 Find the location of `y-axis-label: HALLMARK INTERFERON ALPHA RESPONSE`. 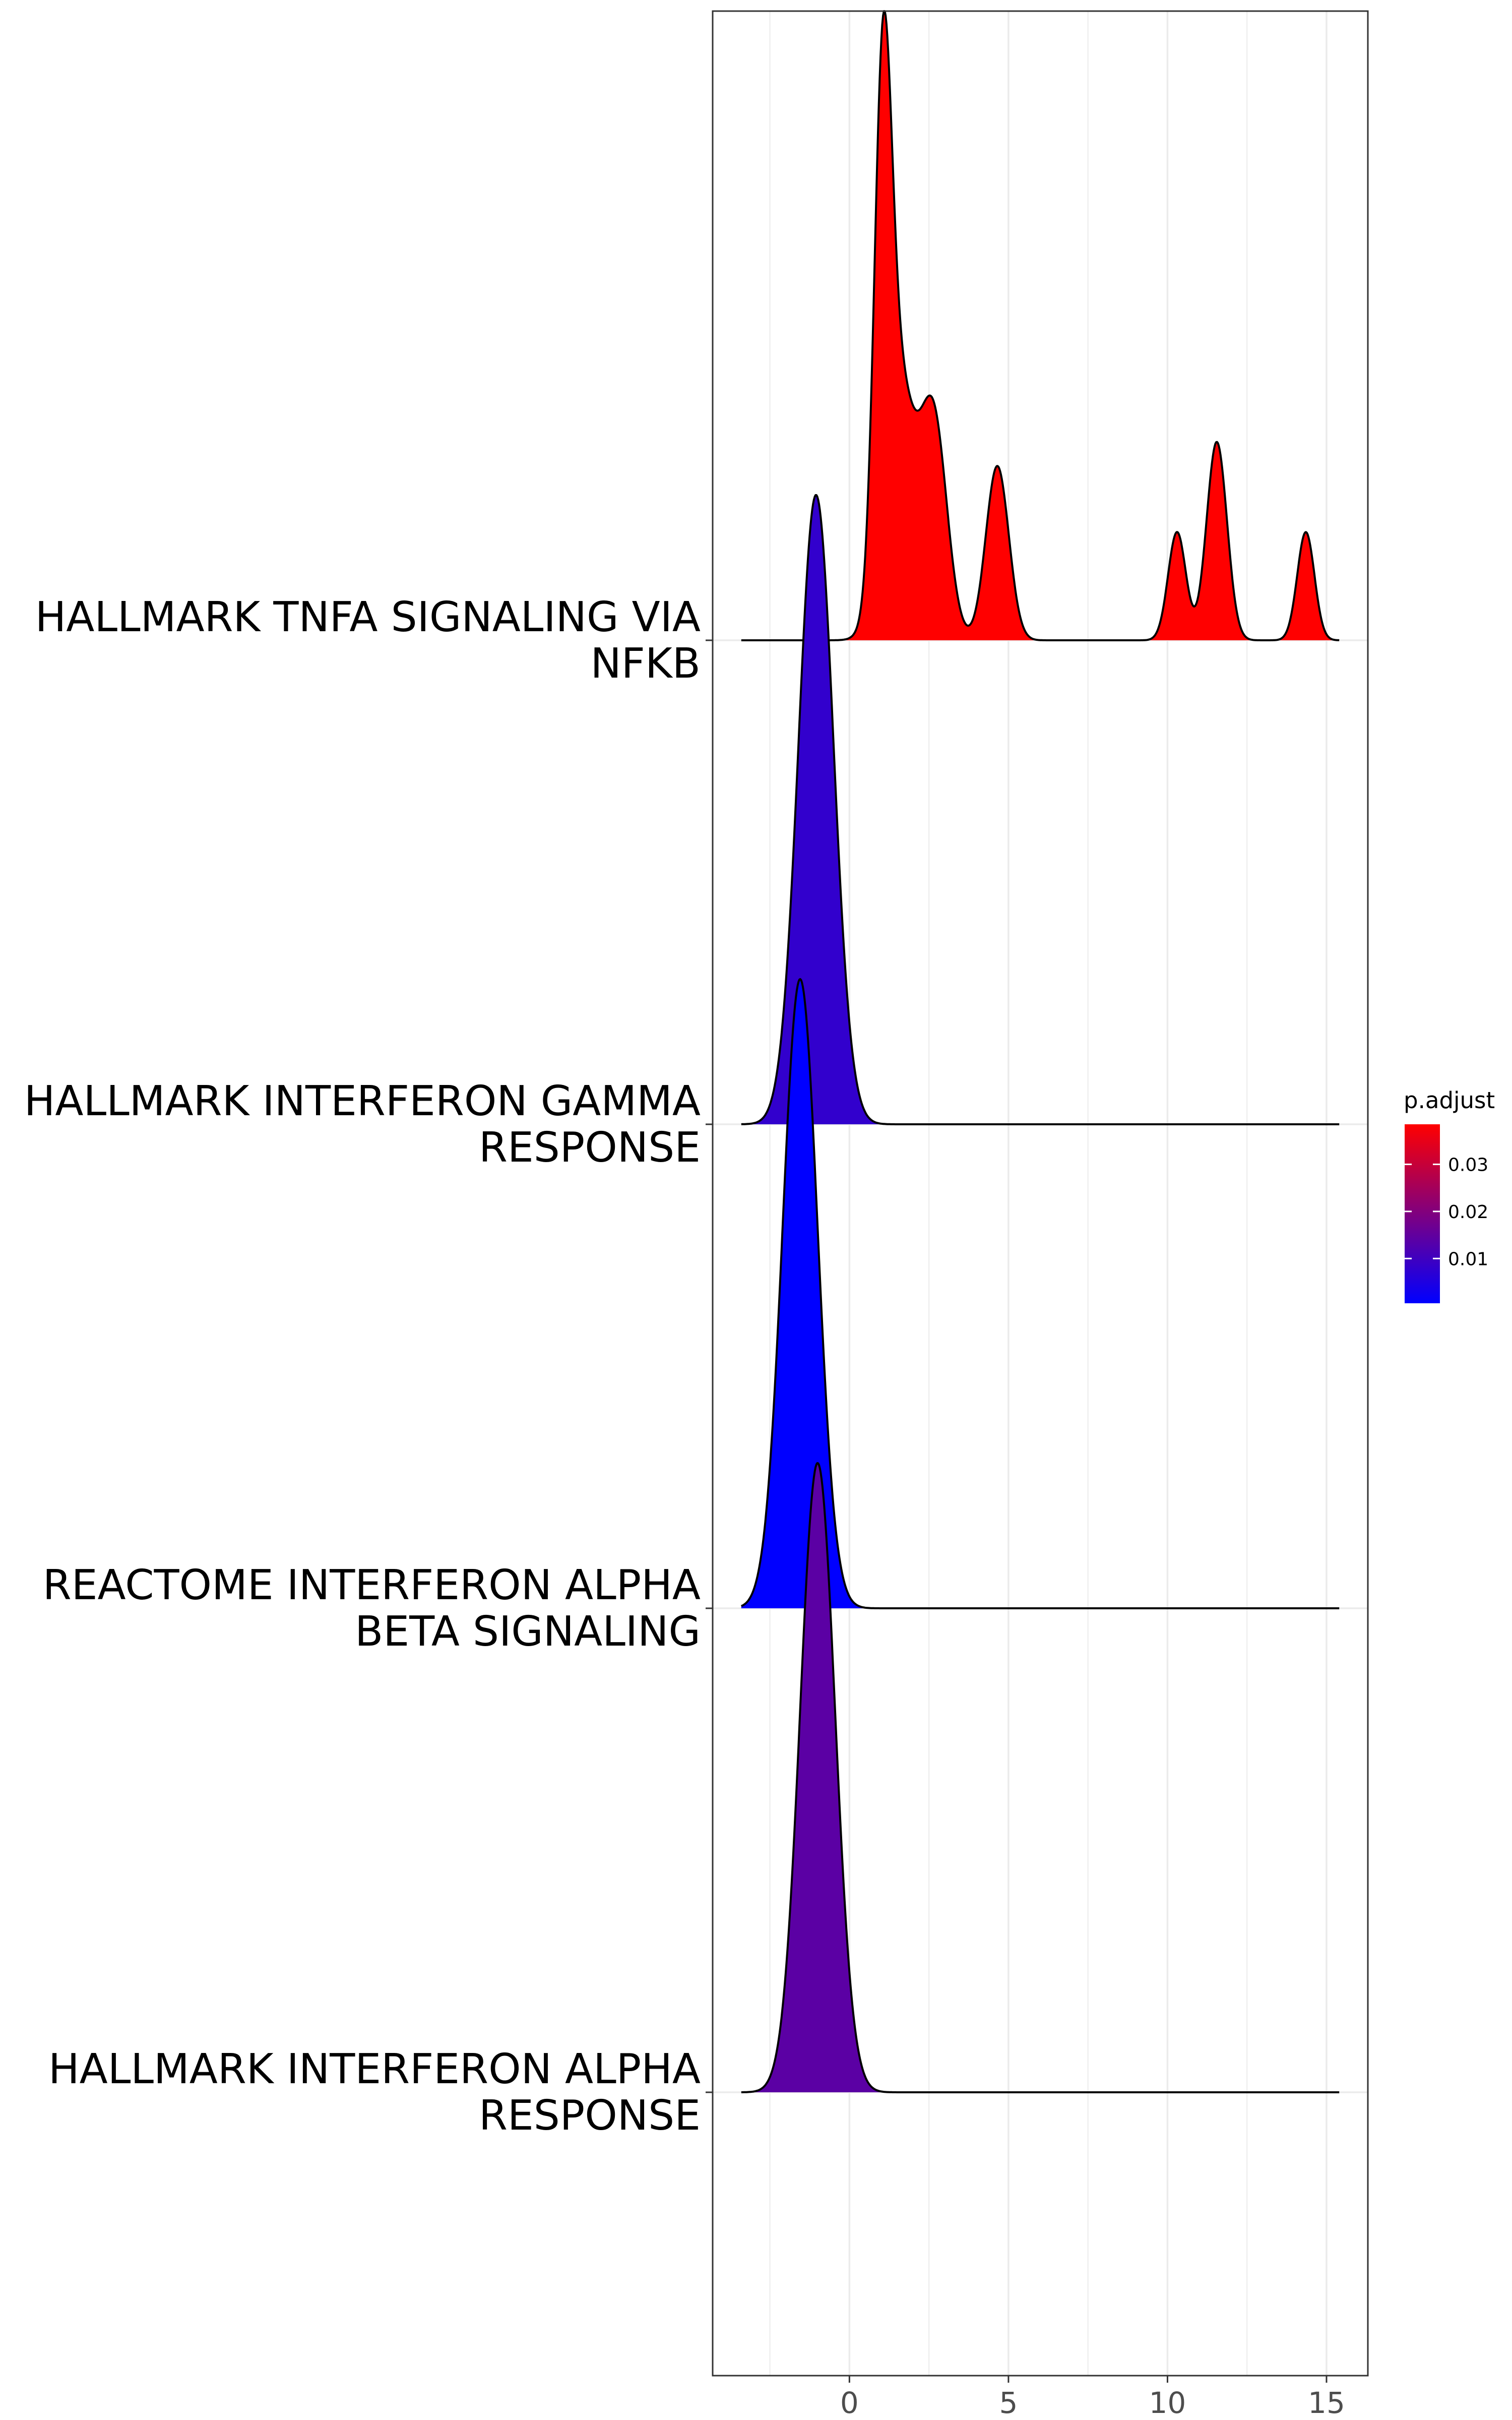

y-axis-label: HALLMARK INTERFERON ALPHA RESPONSE is located at coordinates (374, 2092).